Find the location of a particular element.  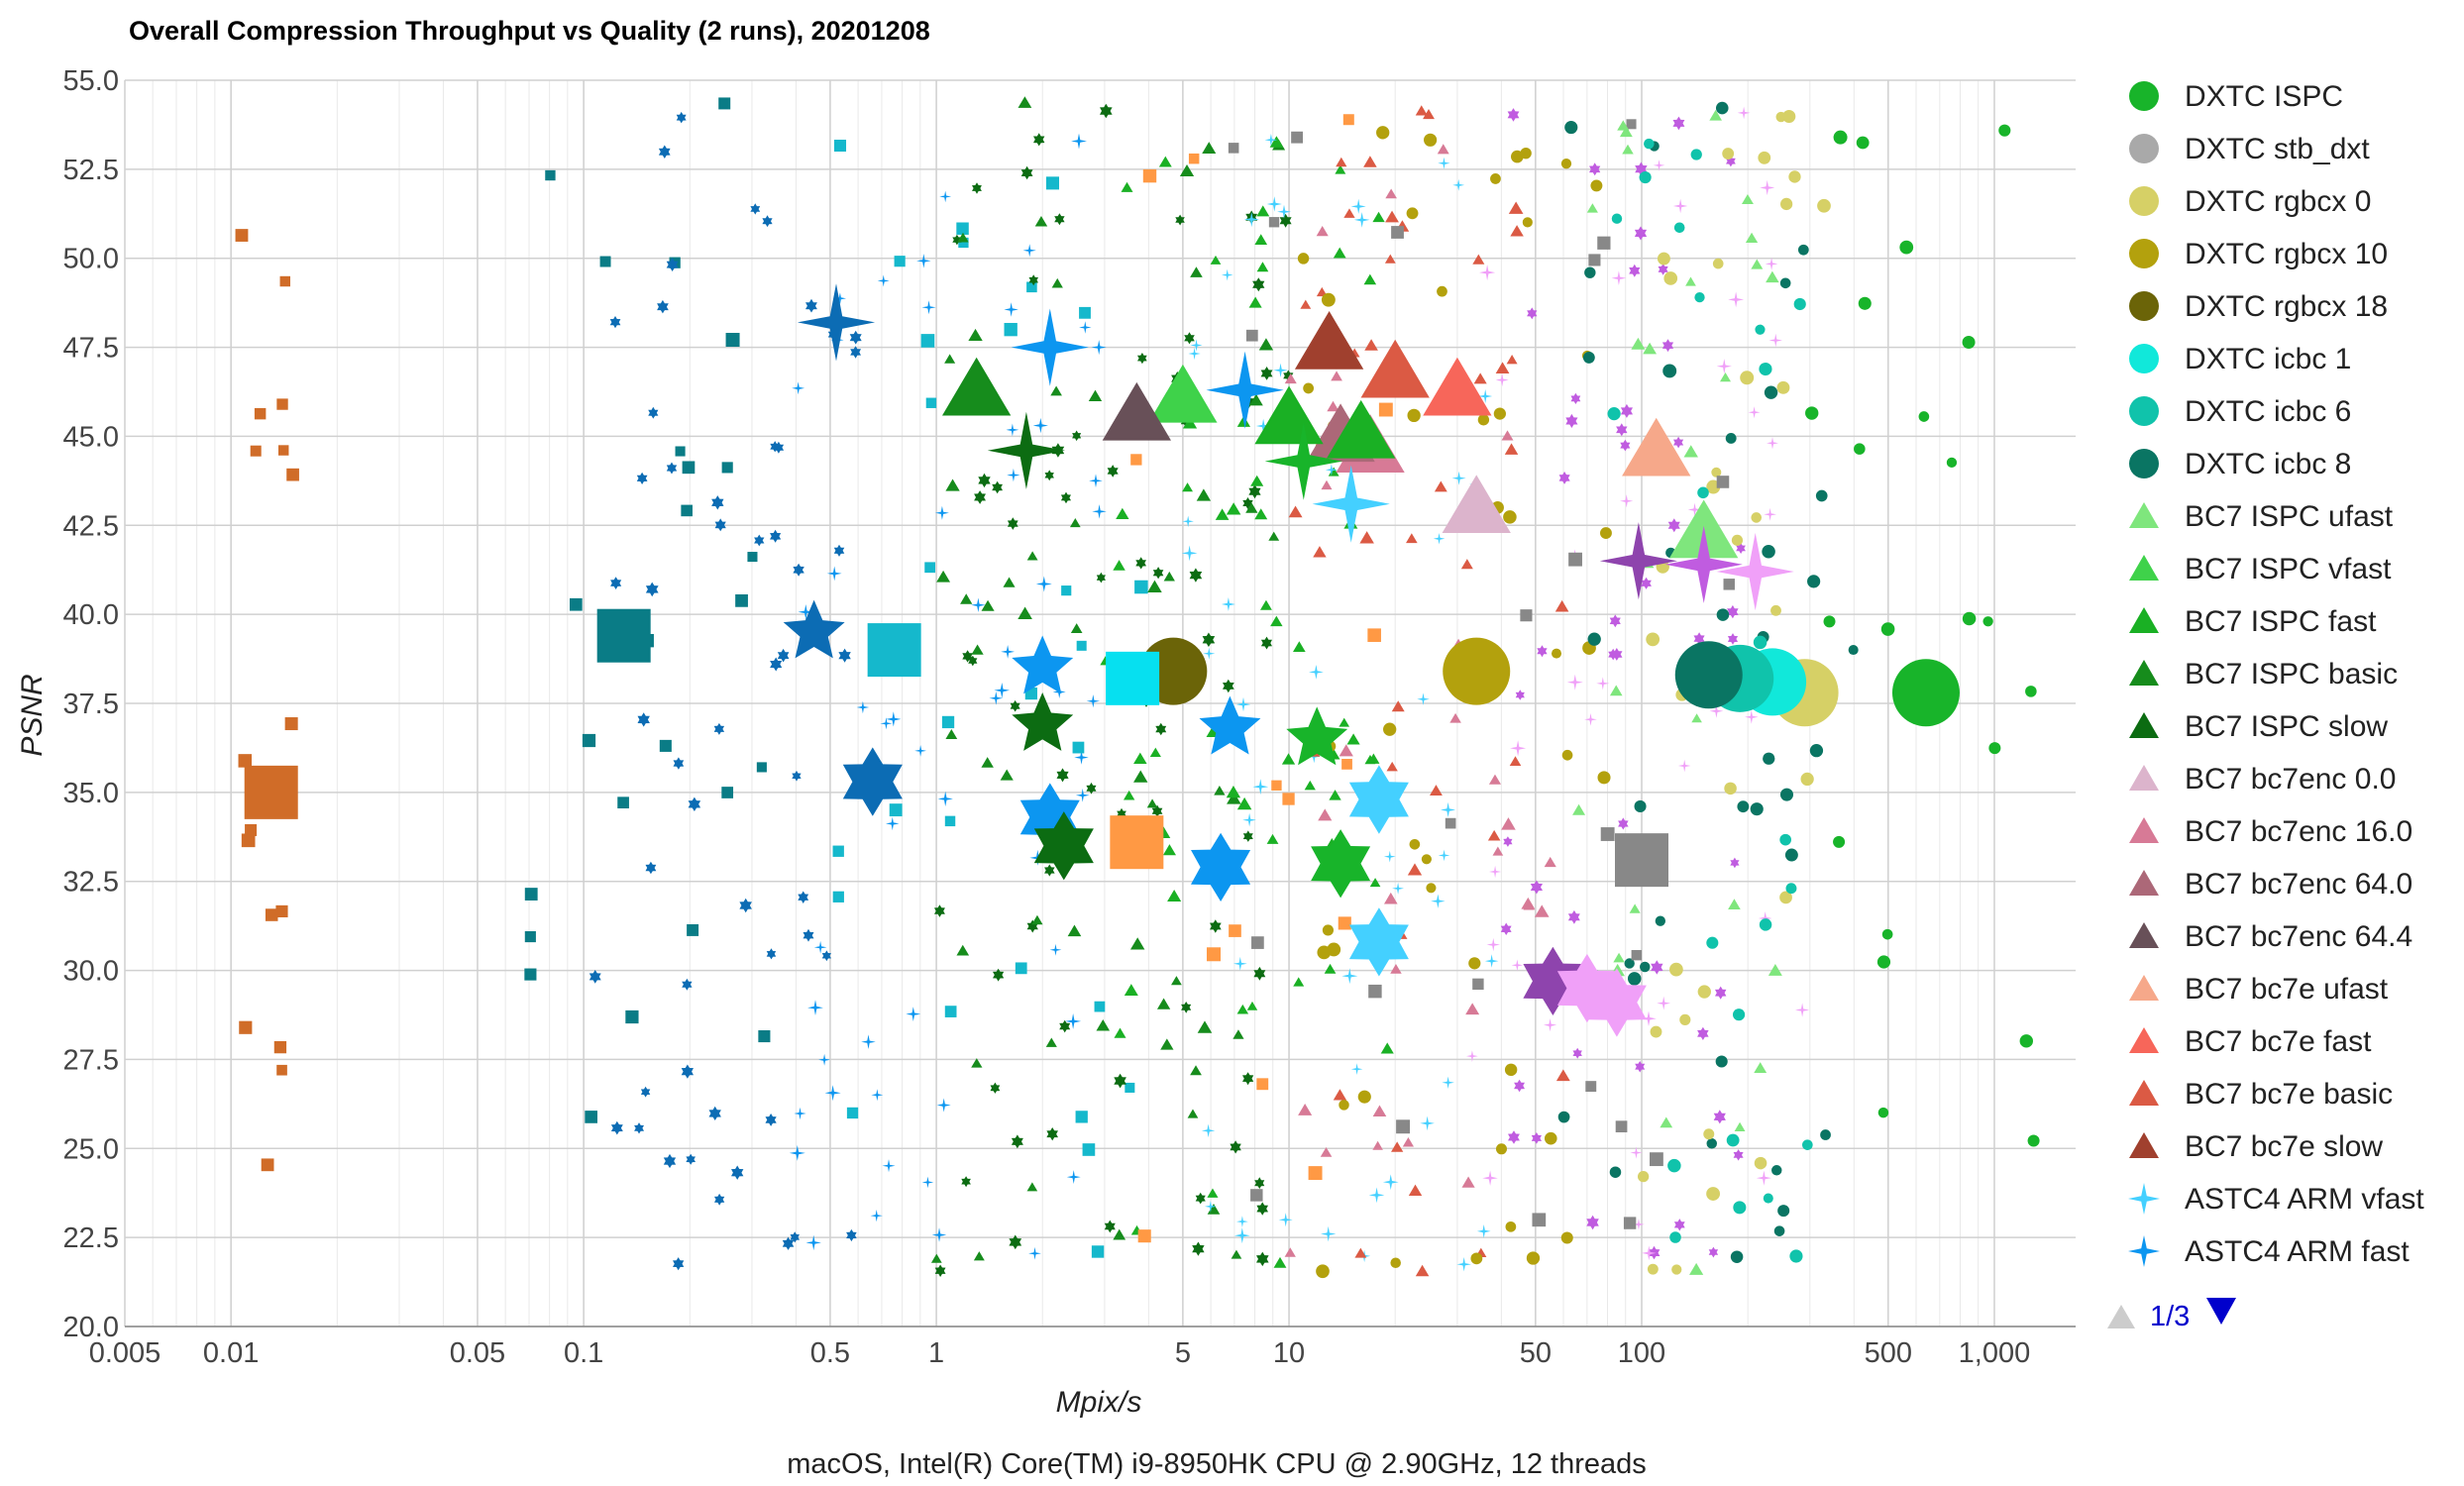

legend-item: BC7 bc7e ufast is located at coordinates (2259, 989).